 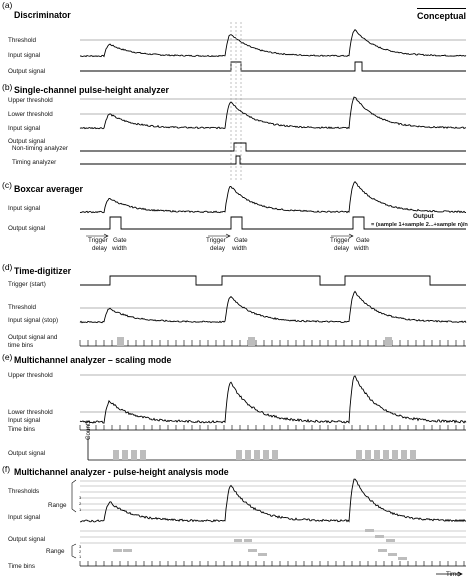 What do you see at coordinates (93, 360) in the screenshot?
I see `panel-e-title: Multichannel analyzer – scaling mode` at bounding box center [93, 360].